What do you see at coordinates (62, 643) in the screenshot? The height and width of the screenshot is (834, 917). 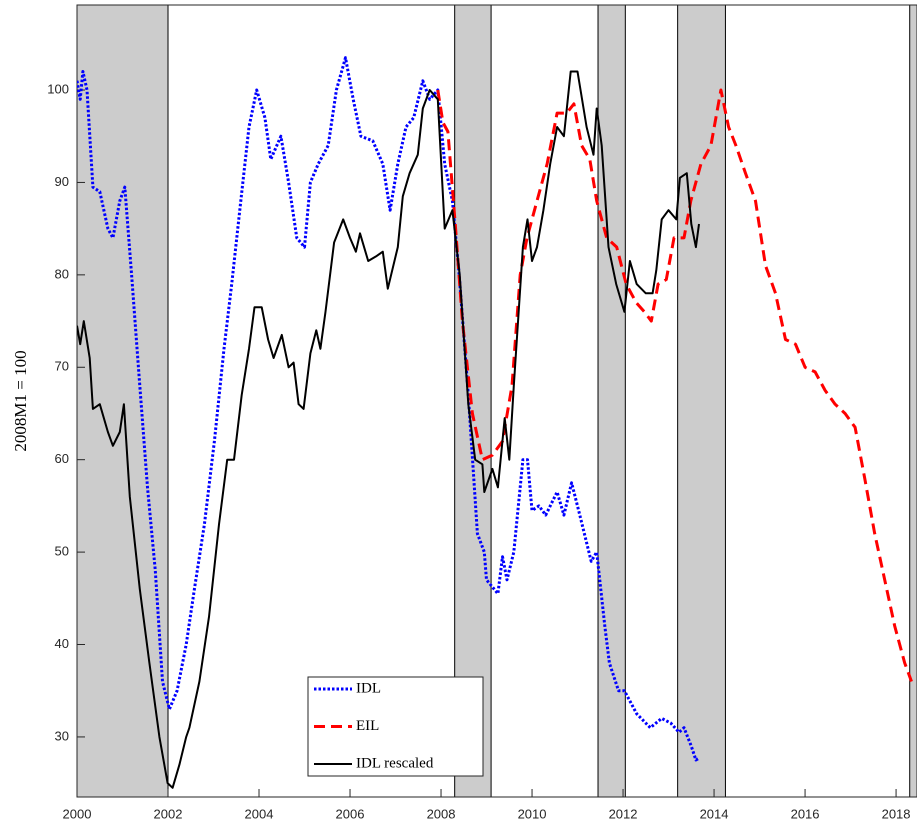 I see `y-tick-label: 40` at bounding box center [62, 643].